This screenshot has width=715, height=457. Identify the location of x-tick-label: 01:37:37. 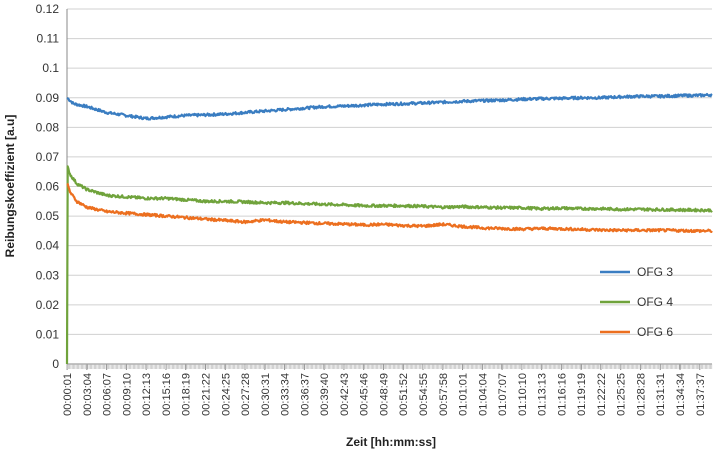
(701, 394).